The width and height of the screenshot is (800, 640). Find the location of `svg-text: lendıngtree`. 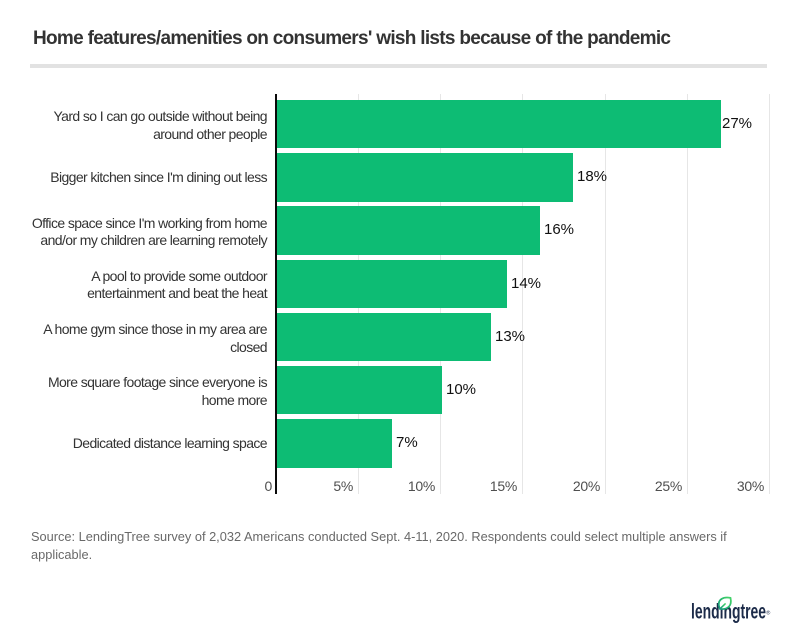

svg-text: lendıngtree is located at coordinates (728, 612).